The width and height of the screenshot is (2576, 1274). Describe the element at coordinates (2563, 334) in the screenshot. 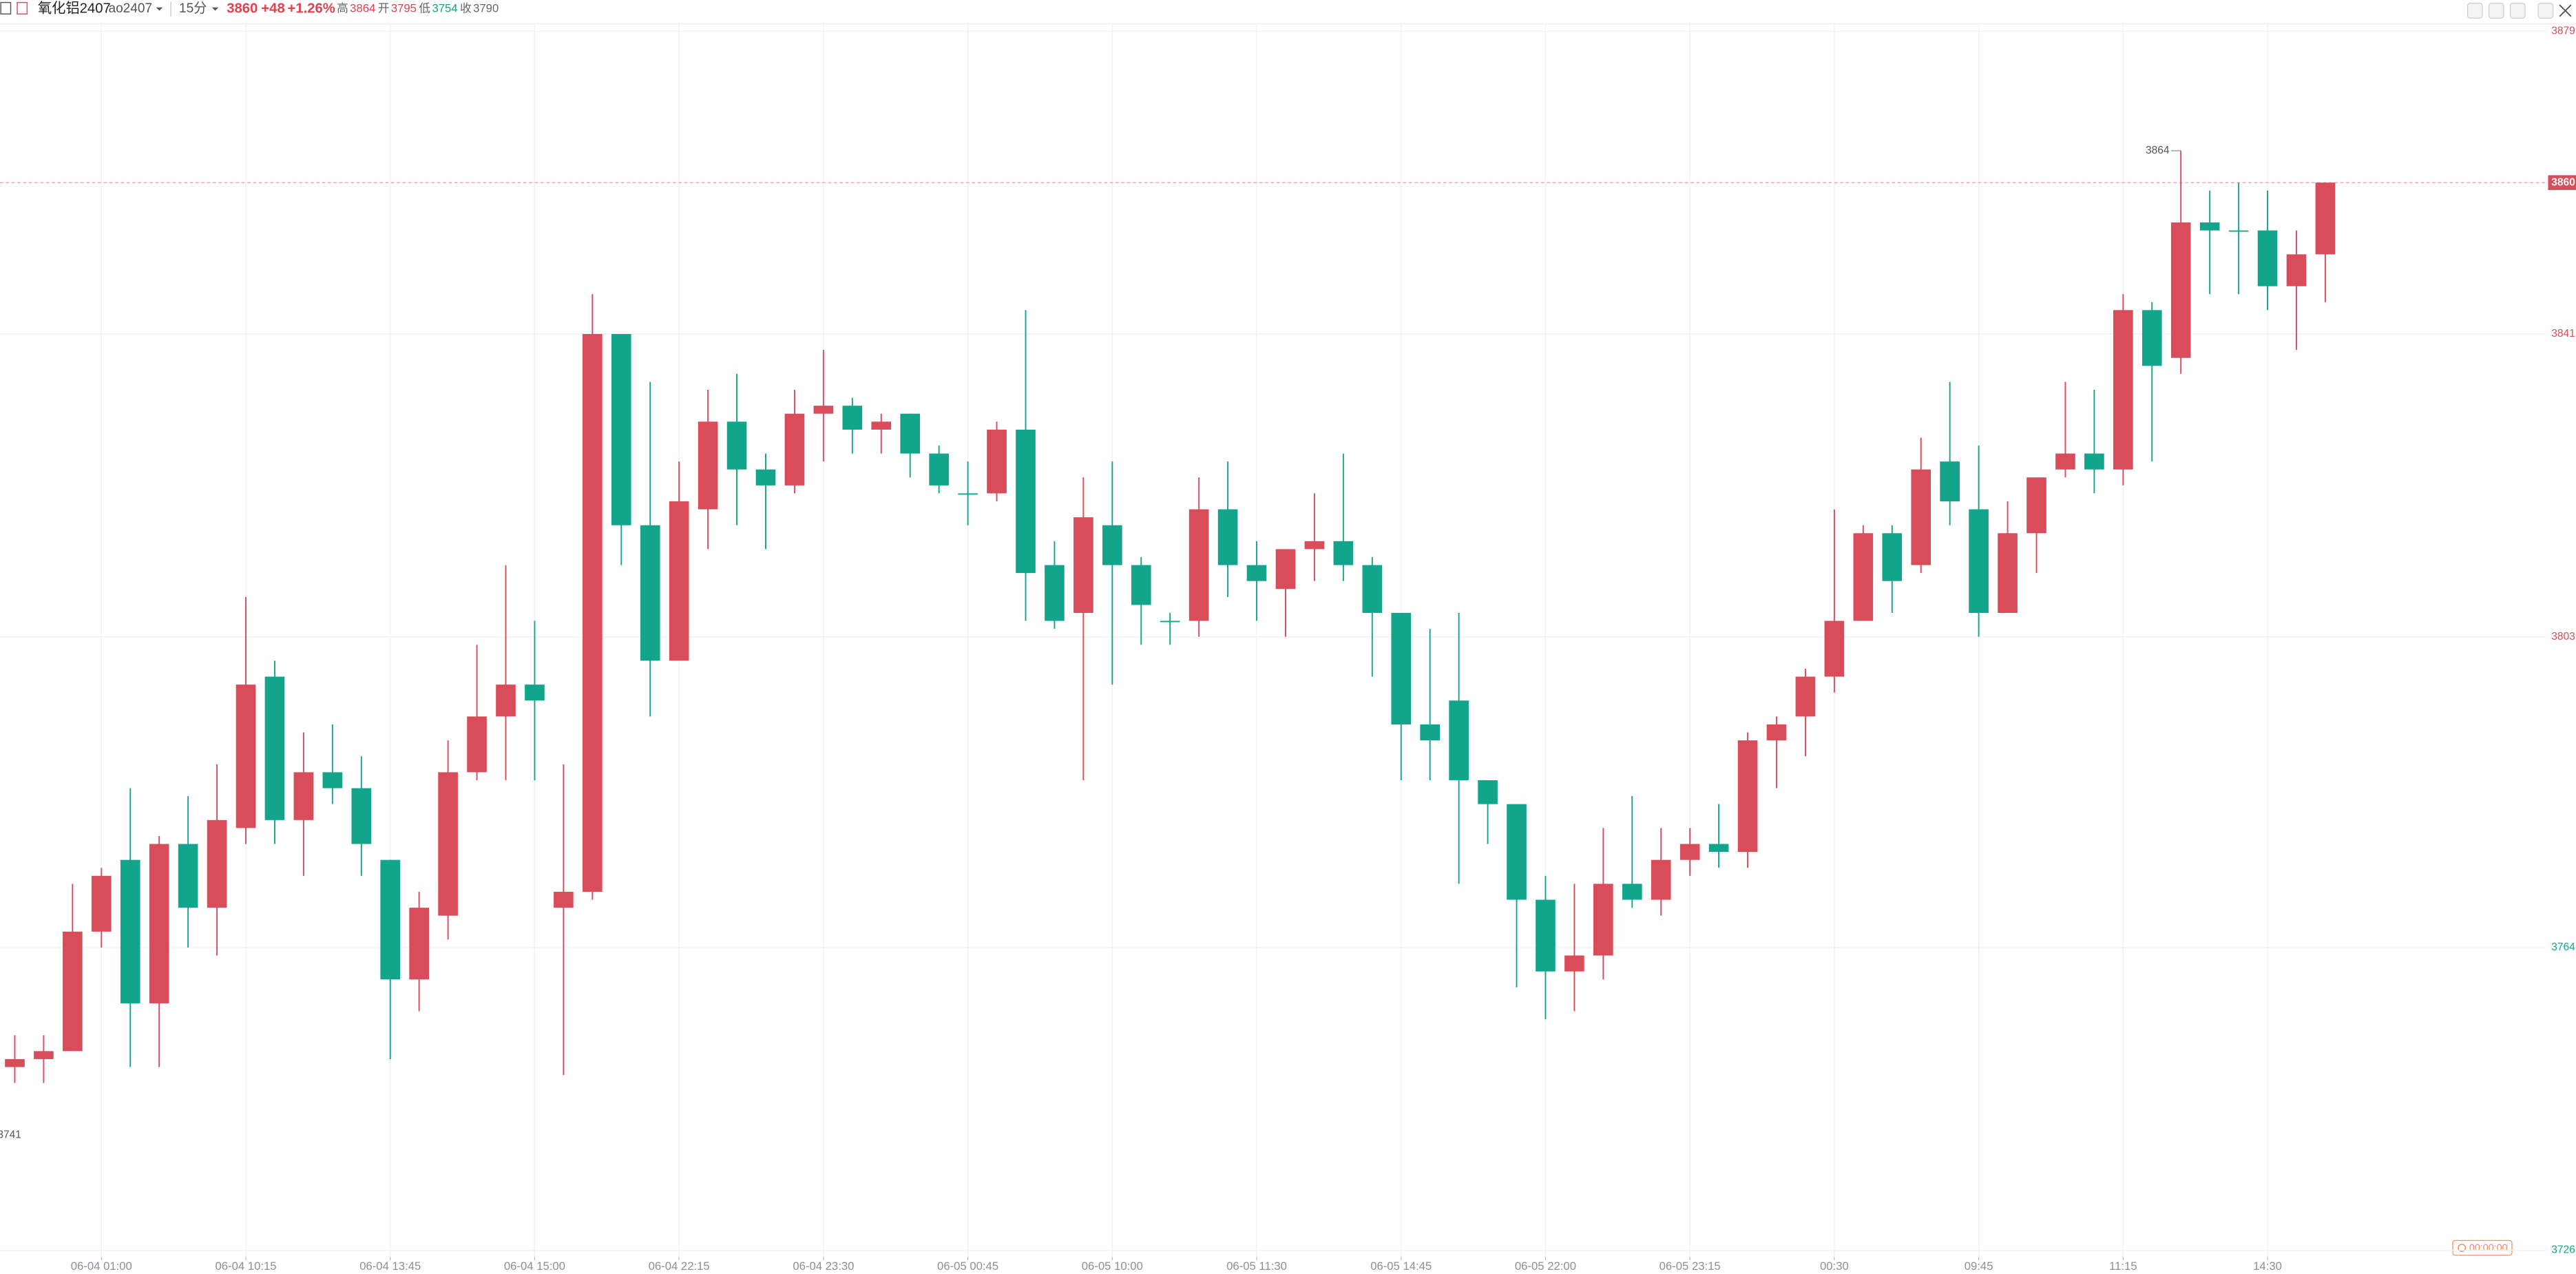

I see `y-tick-label: 3841` at that location.